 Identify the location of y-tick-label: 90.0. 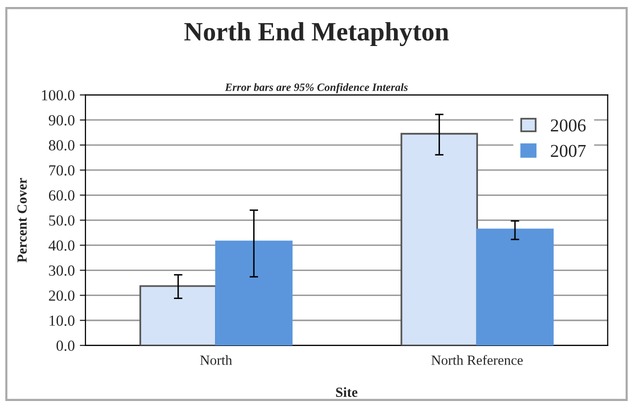
(61, 120).